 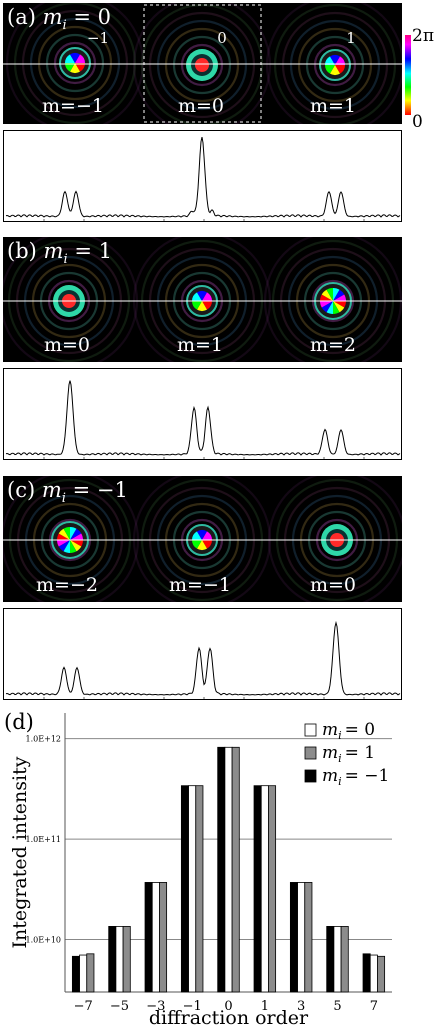 I want to click on profA-line, so click(x=203, y=177).